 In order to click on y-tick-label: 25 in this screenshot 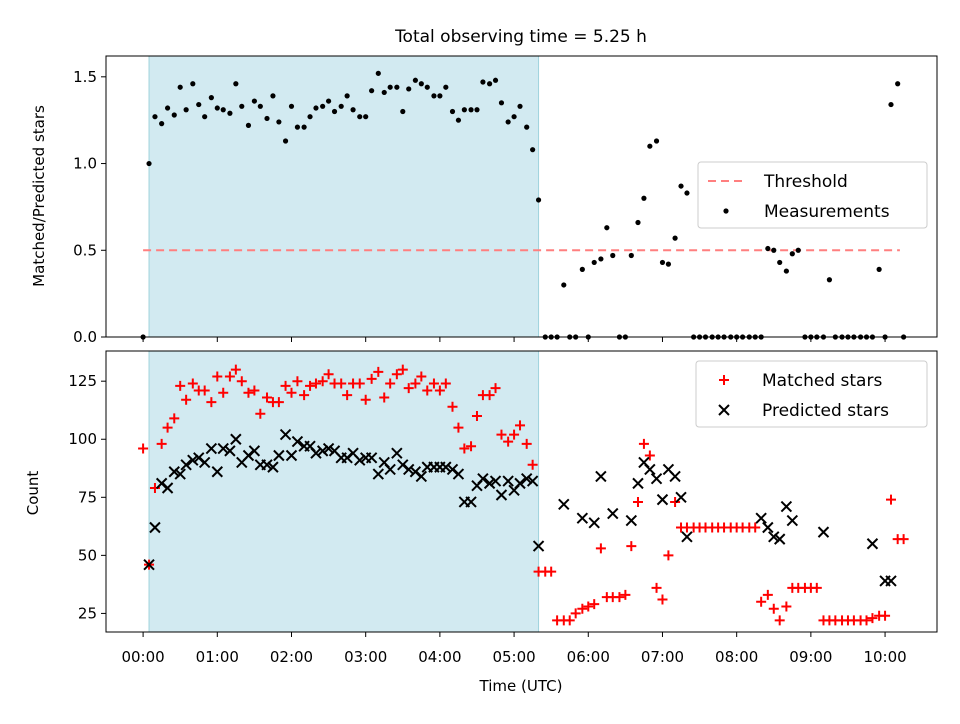, I will do `click(87, 613)`.